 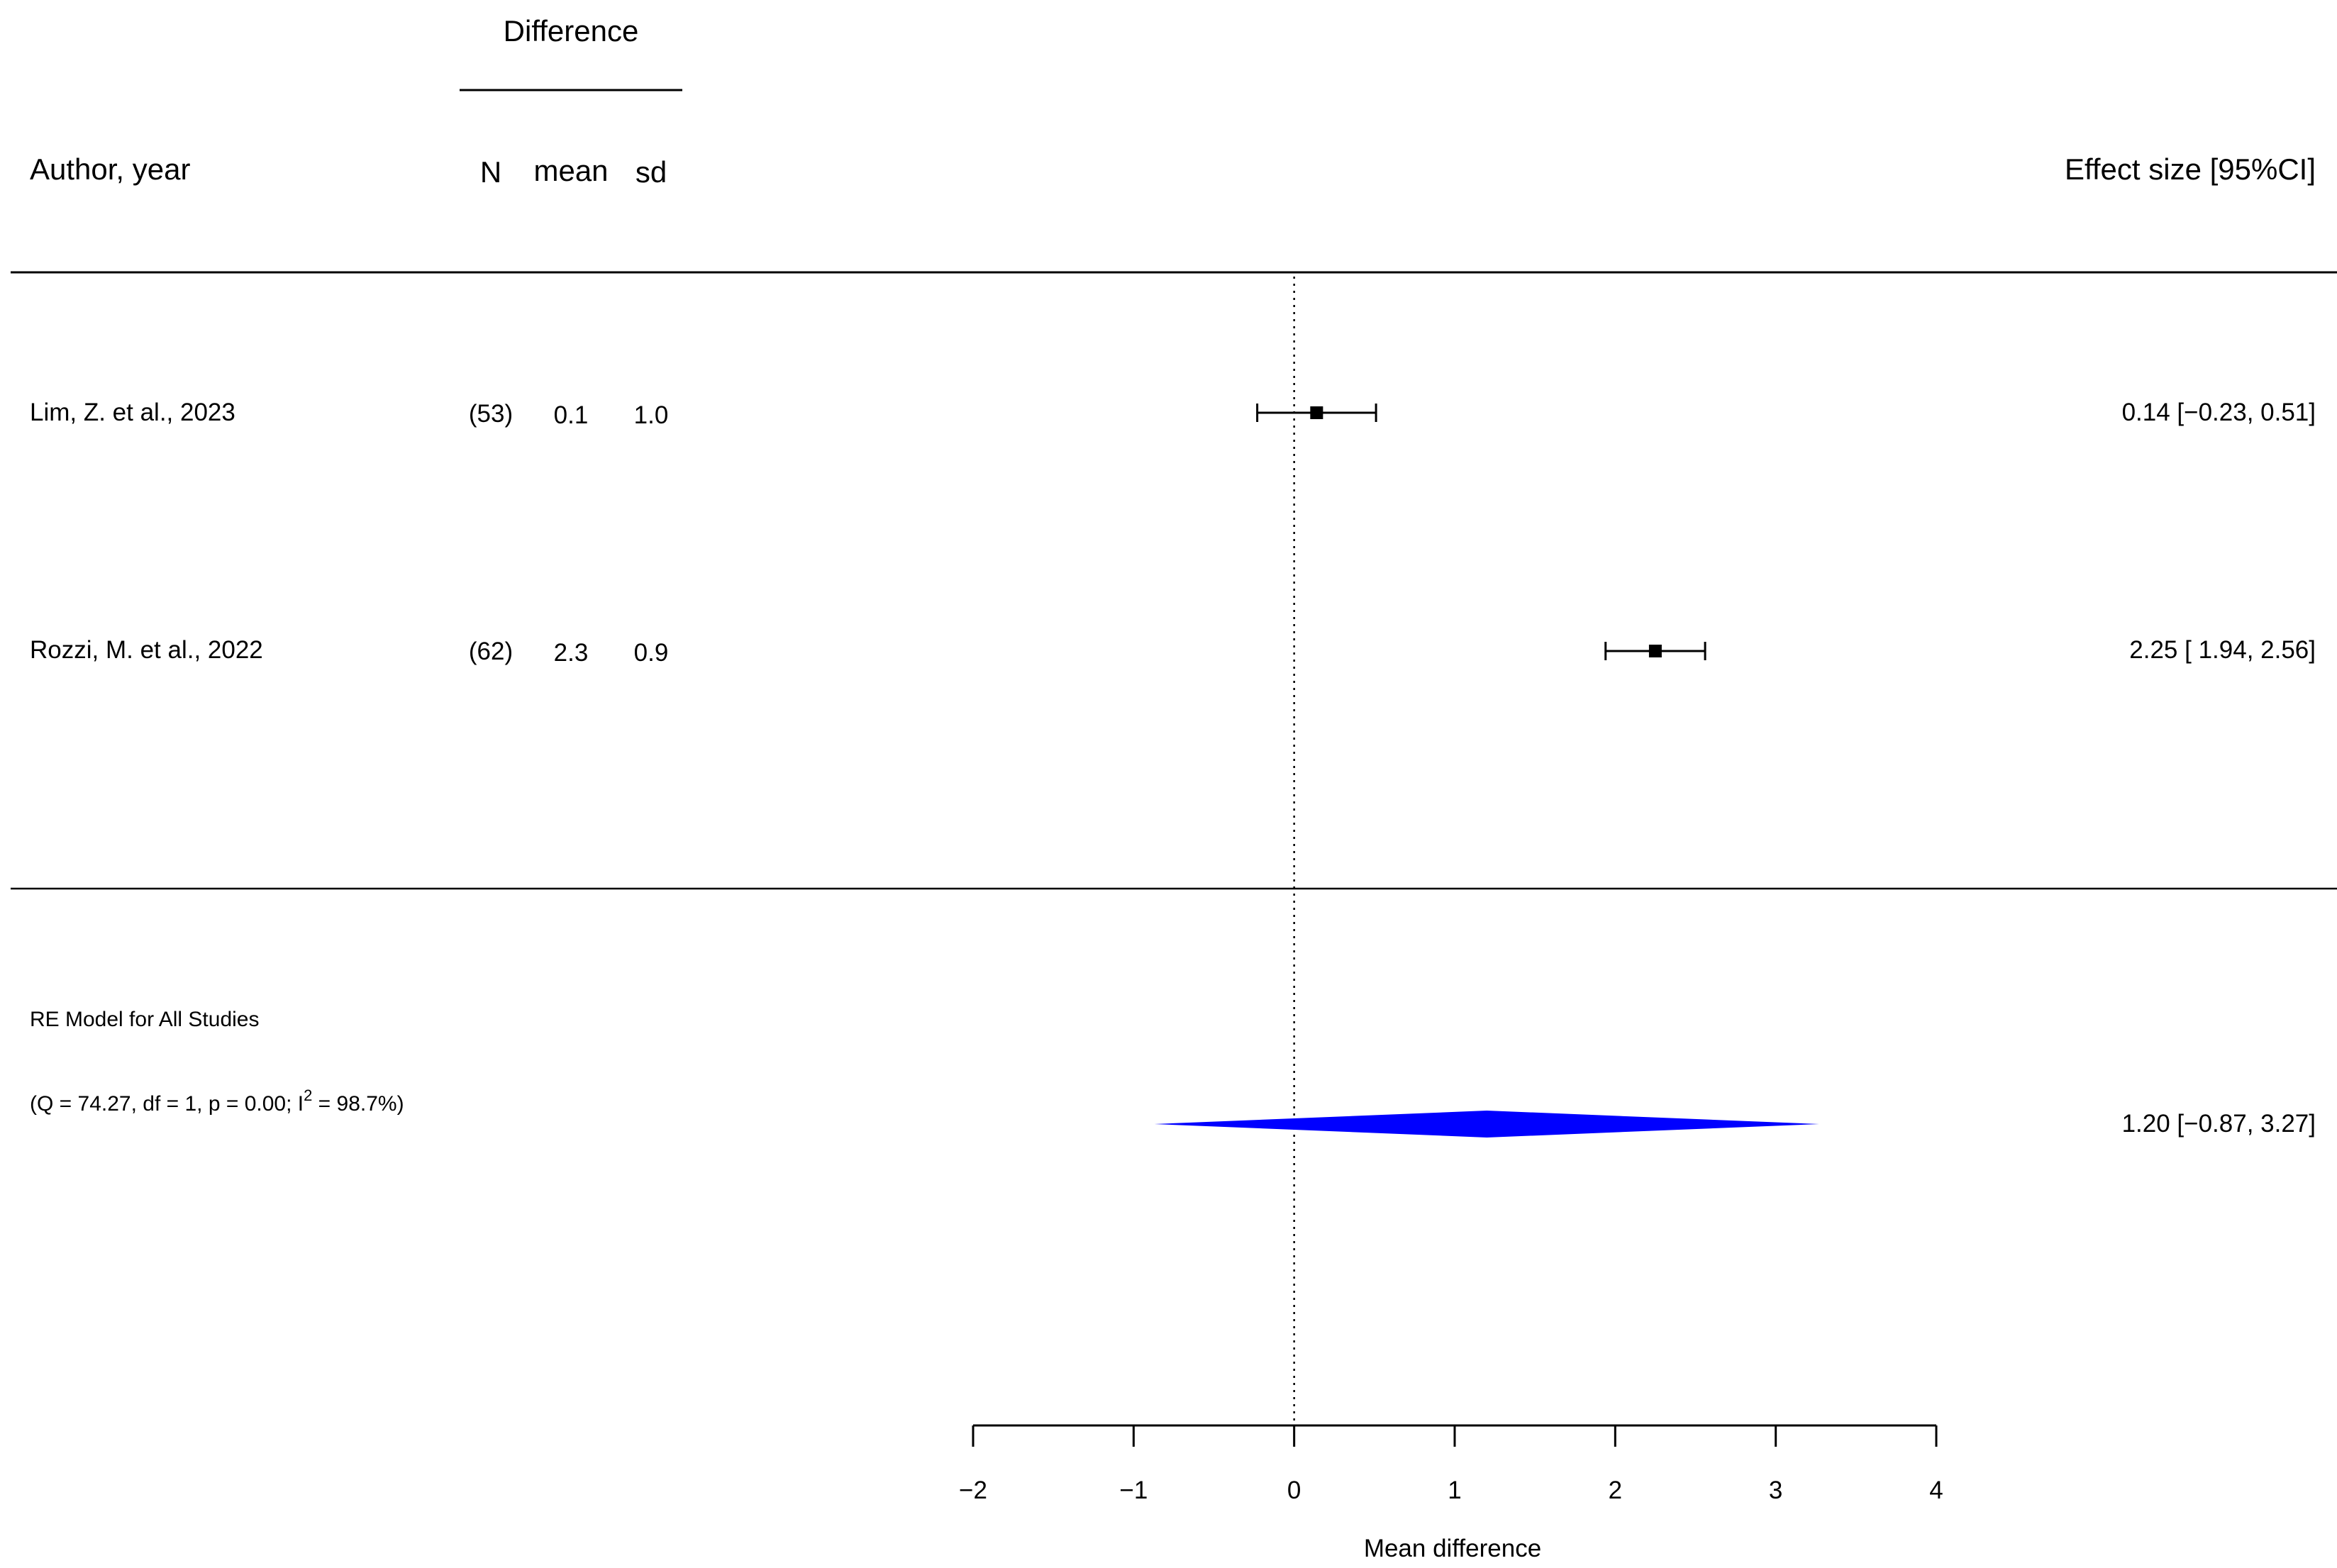 What do you see at coordinates (571, 653) in the screenshot?
I see `study-mean: 2.3` at bounding box center [571, 653].